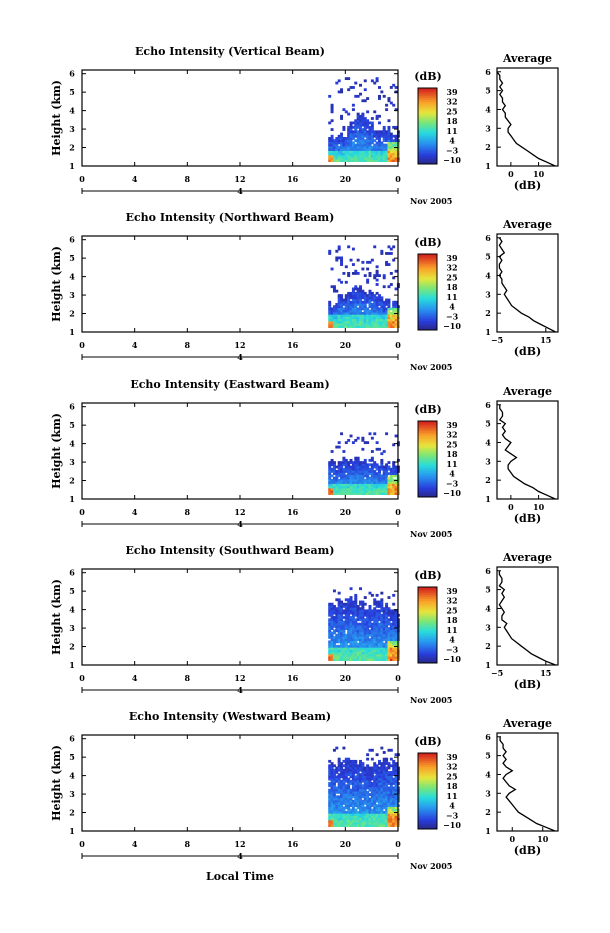 Image resolution: width=610 pixels, height=933 pixels. What do you see at coordinates (488, 665) in the screenshot?
I see `average-y-tick-label: 1` at bounding box center [488, 665].